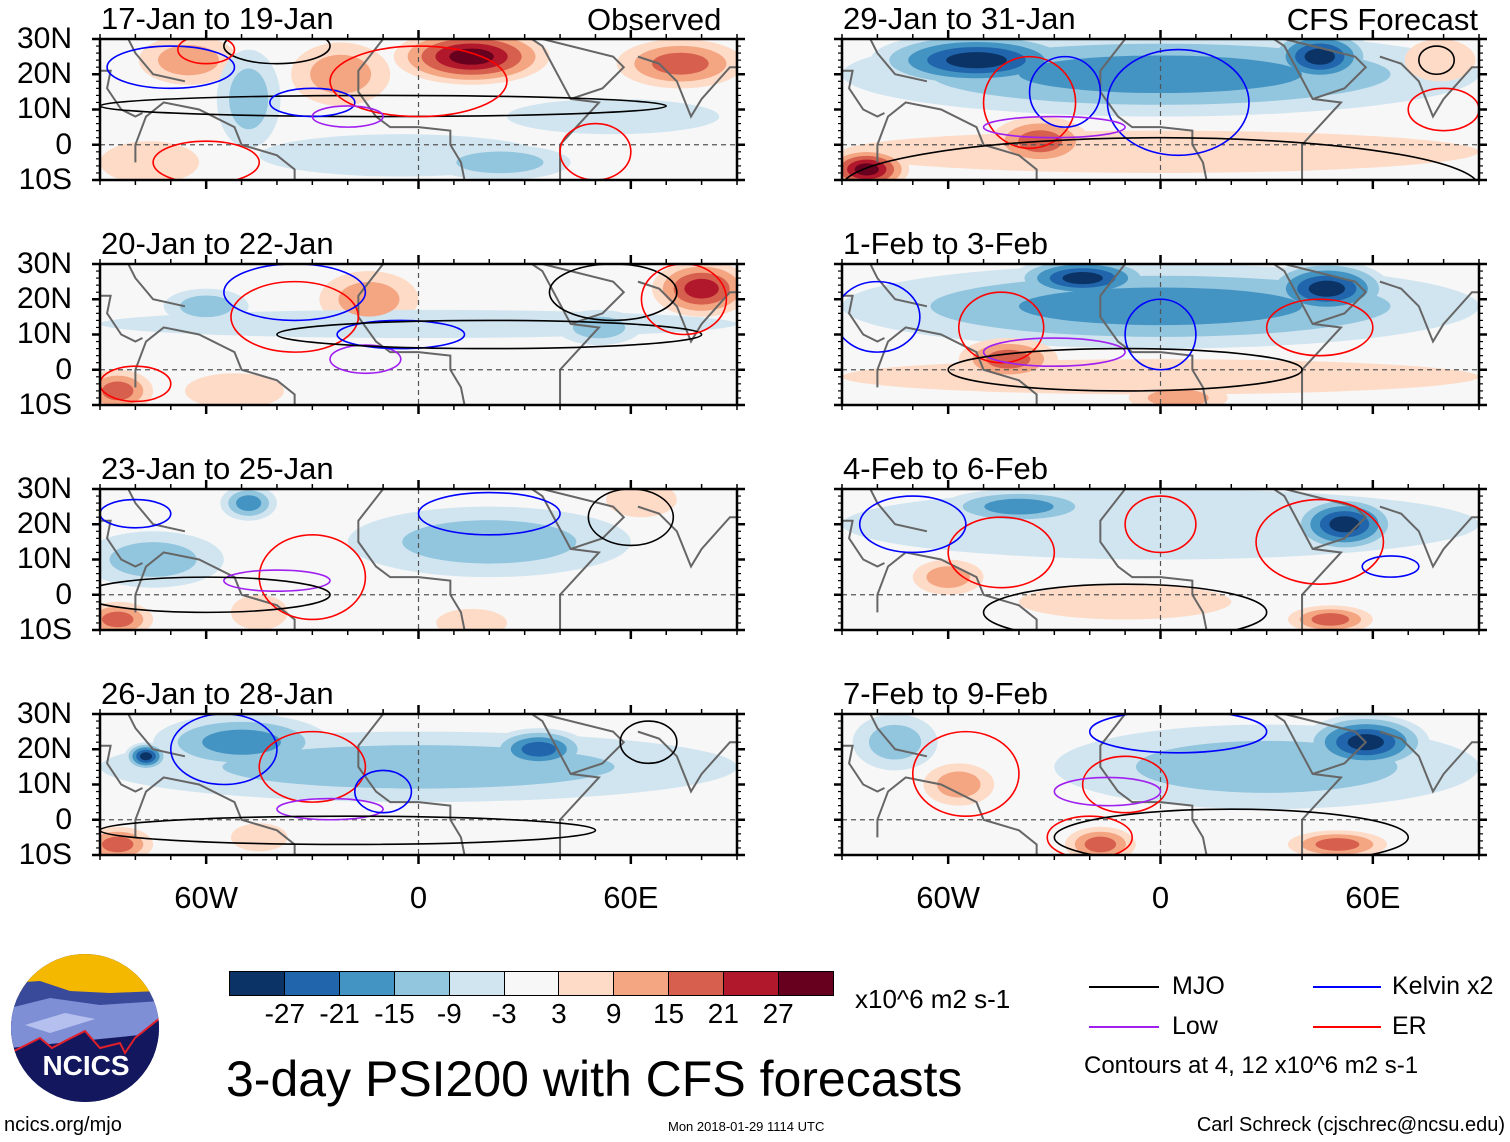 Image resolution: width=1510 pixels, height=1142 pixels. I want to click on colorbar-tick-label: 21, so click(723, 1013).